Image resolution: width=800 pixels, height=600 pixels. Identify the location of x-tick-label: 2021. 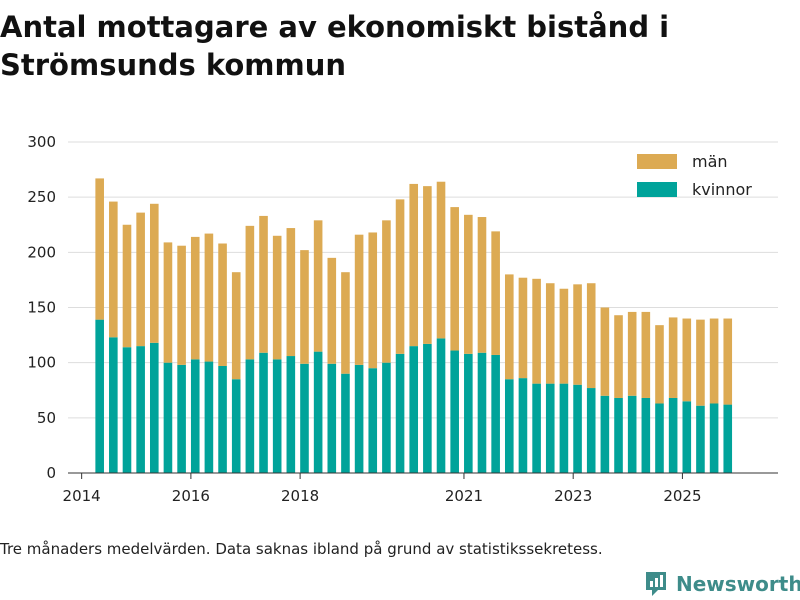
(464, 496).